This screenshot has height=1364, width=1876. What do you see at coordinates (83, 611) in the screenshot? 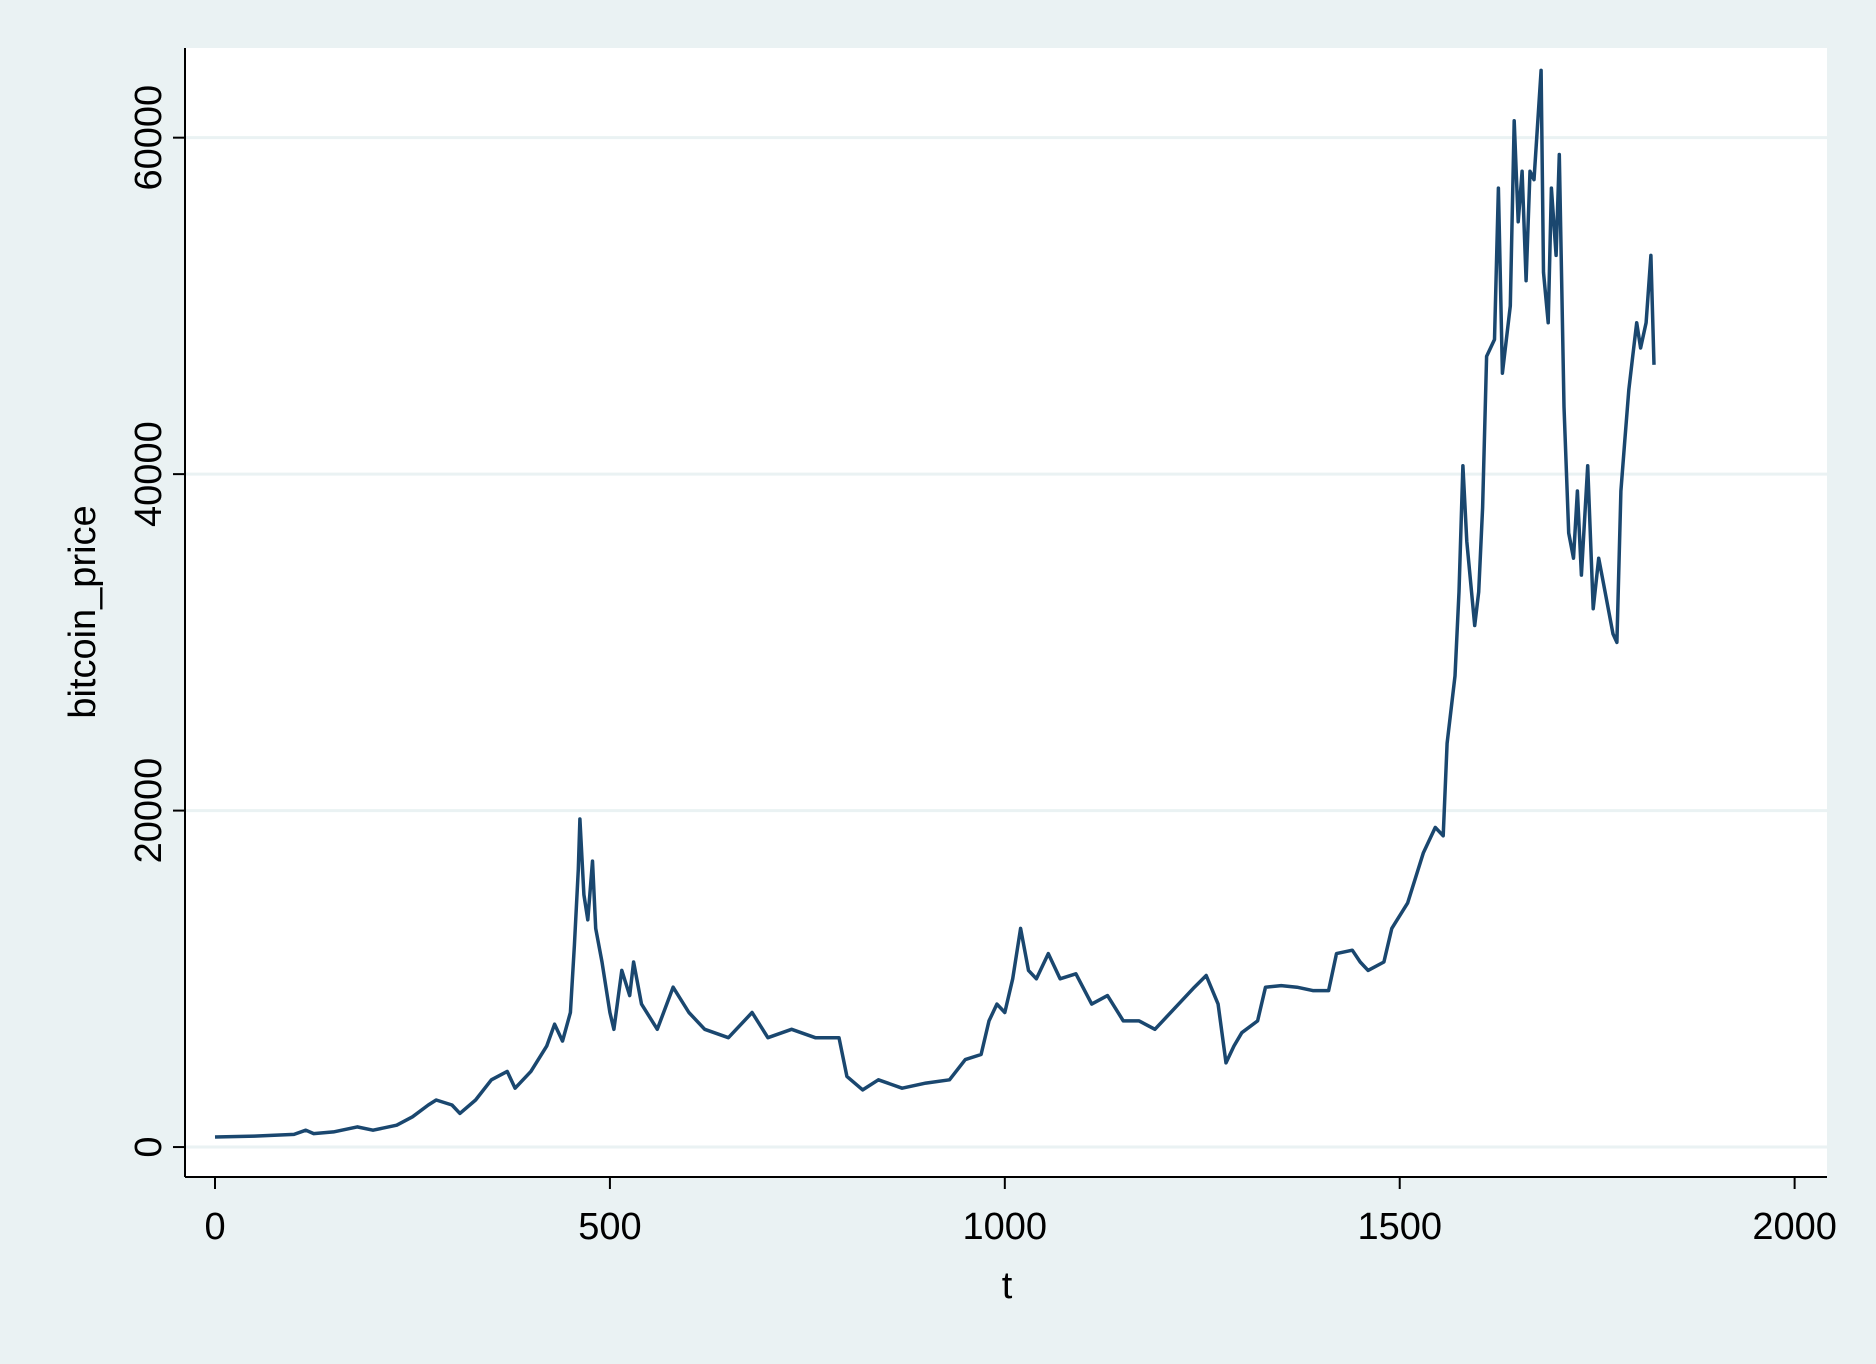
I see `y-axis-title: bitcoin_price` at bounding box center [83, 611].